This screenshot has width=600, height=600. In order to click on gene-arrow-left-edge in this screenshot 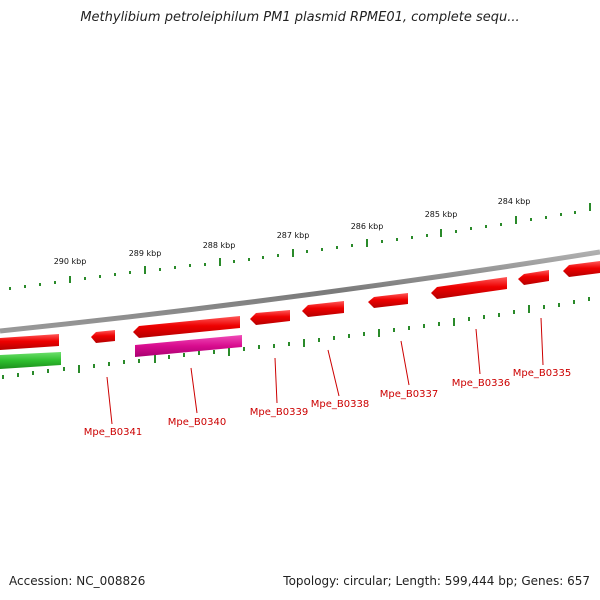, I will do `click(29, 342)`.